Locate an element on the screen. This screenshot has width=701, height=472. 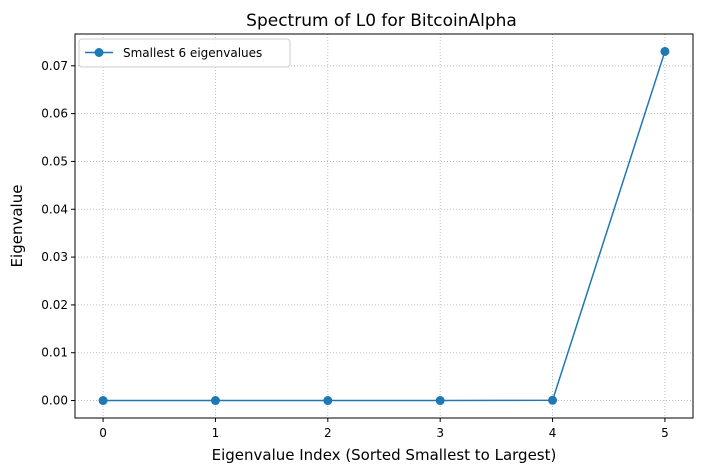
x-tick-label: 4 is located at coordinates (553, 433).